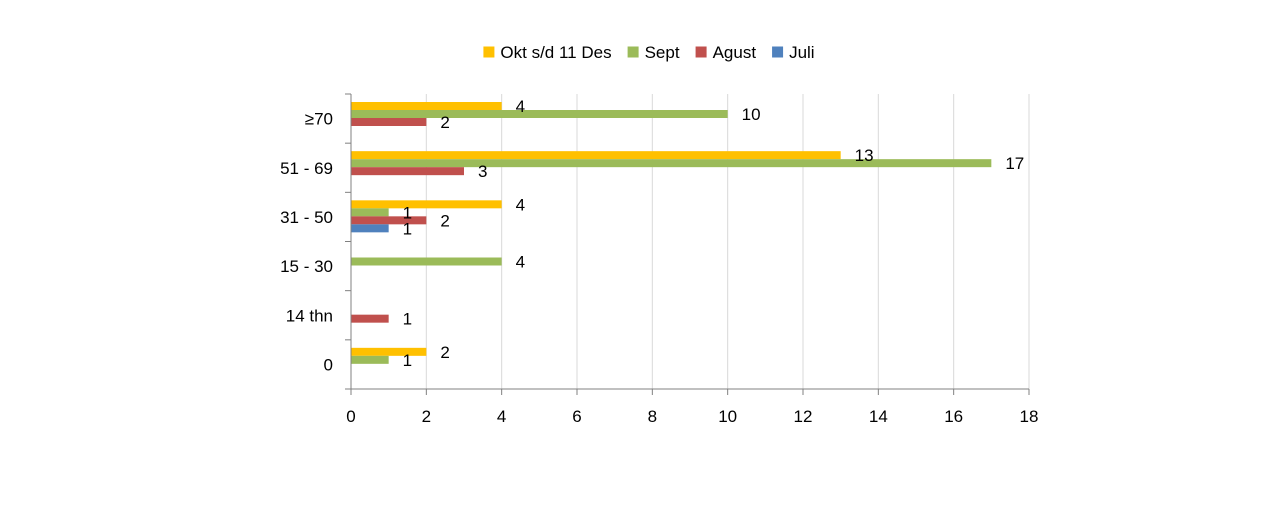 The image size is (1275, 507). Describe the element at coordinates (735, 52) in the screenshot. I see `legend-label: Agust` at that location.